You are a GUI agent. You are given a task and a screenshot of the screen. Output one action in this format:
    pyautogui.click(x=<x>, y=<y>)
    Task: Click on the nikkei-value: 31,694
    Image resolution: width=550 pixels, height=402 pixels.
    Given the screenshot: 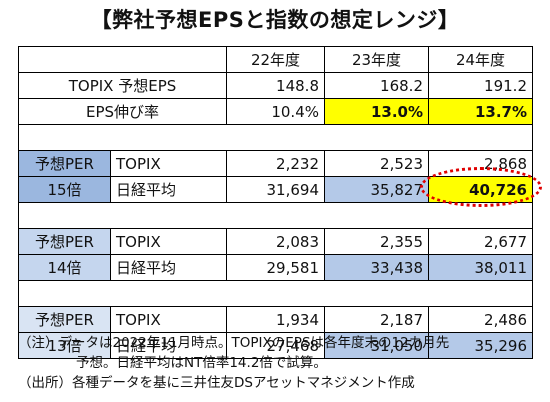 What is the action you would take?
    pyautogui.click(x=275, y=189)
    